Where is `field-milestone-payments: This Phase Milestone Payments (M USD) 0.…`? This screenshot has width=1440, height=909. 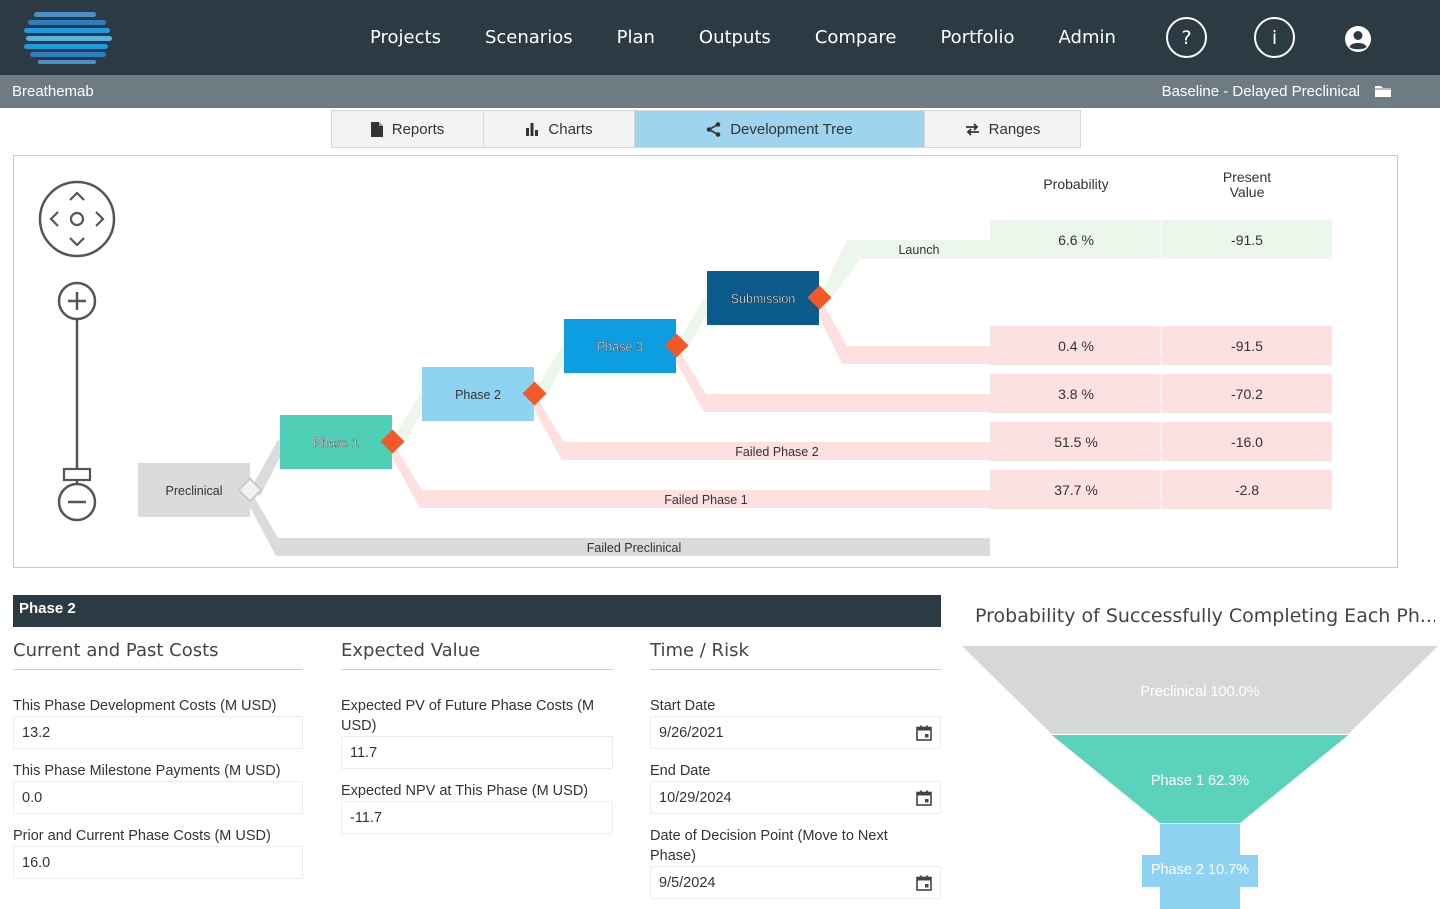
field-milestone-payments: This Phase Milestone Payments (M USD) 0.… is located at coordinates (158, 787).